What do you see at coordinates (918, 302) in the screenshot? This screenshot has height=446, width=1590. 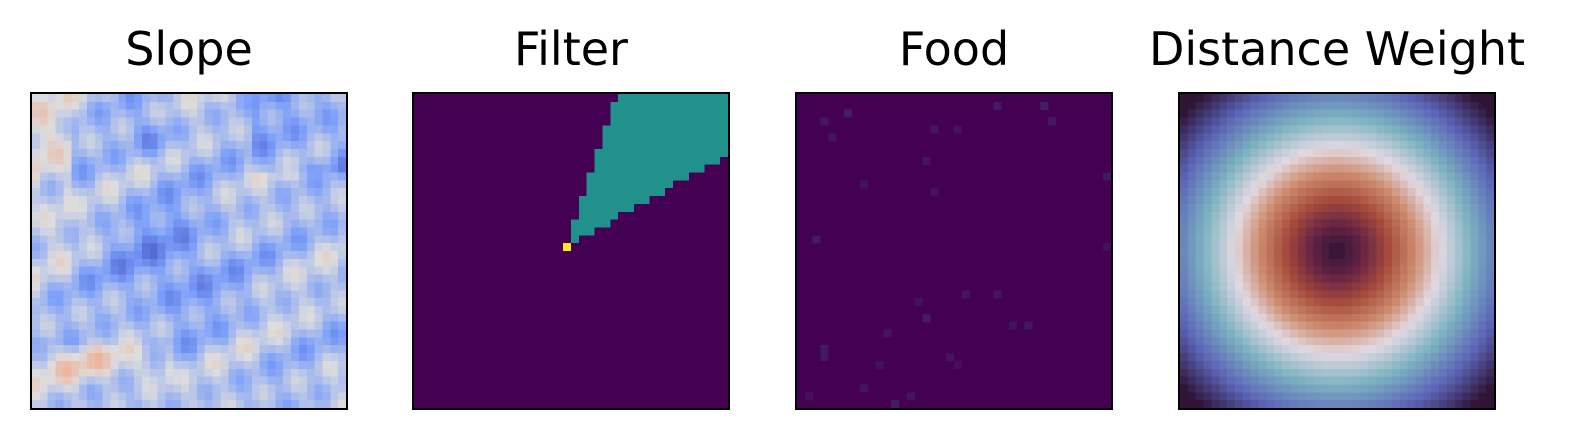 I see `food-cell` at bounding box center [918, 302].